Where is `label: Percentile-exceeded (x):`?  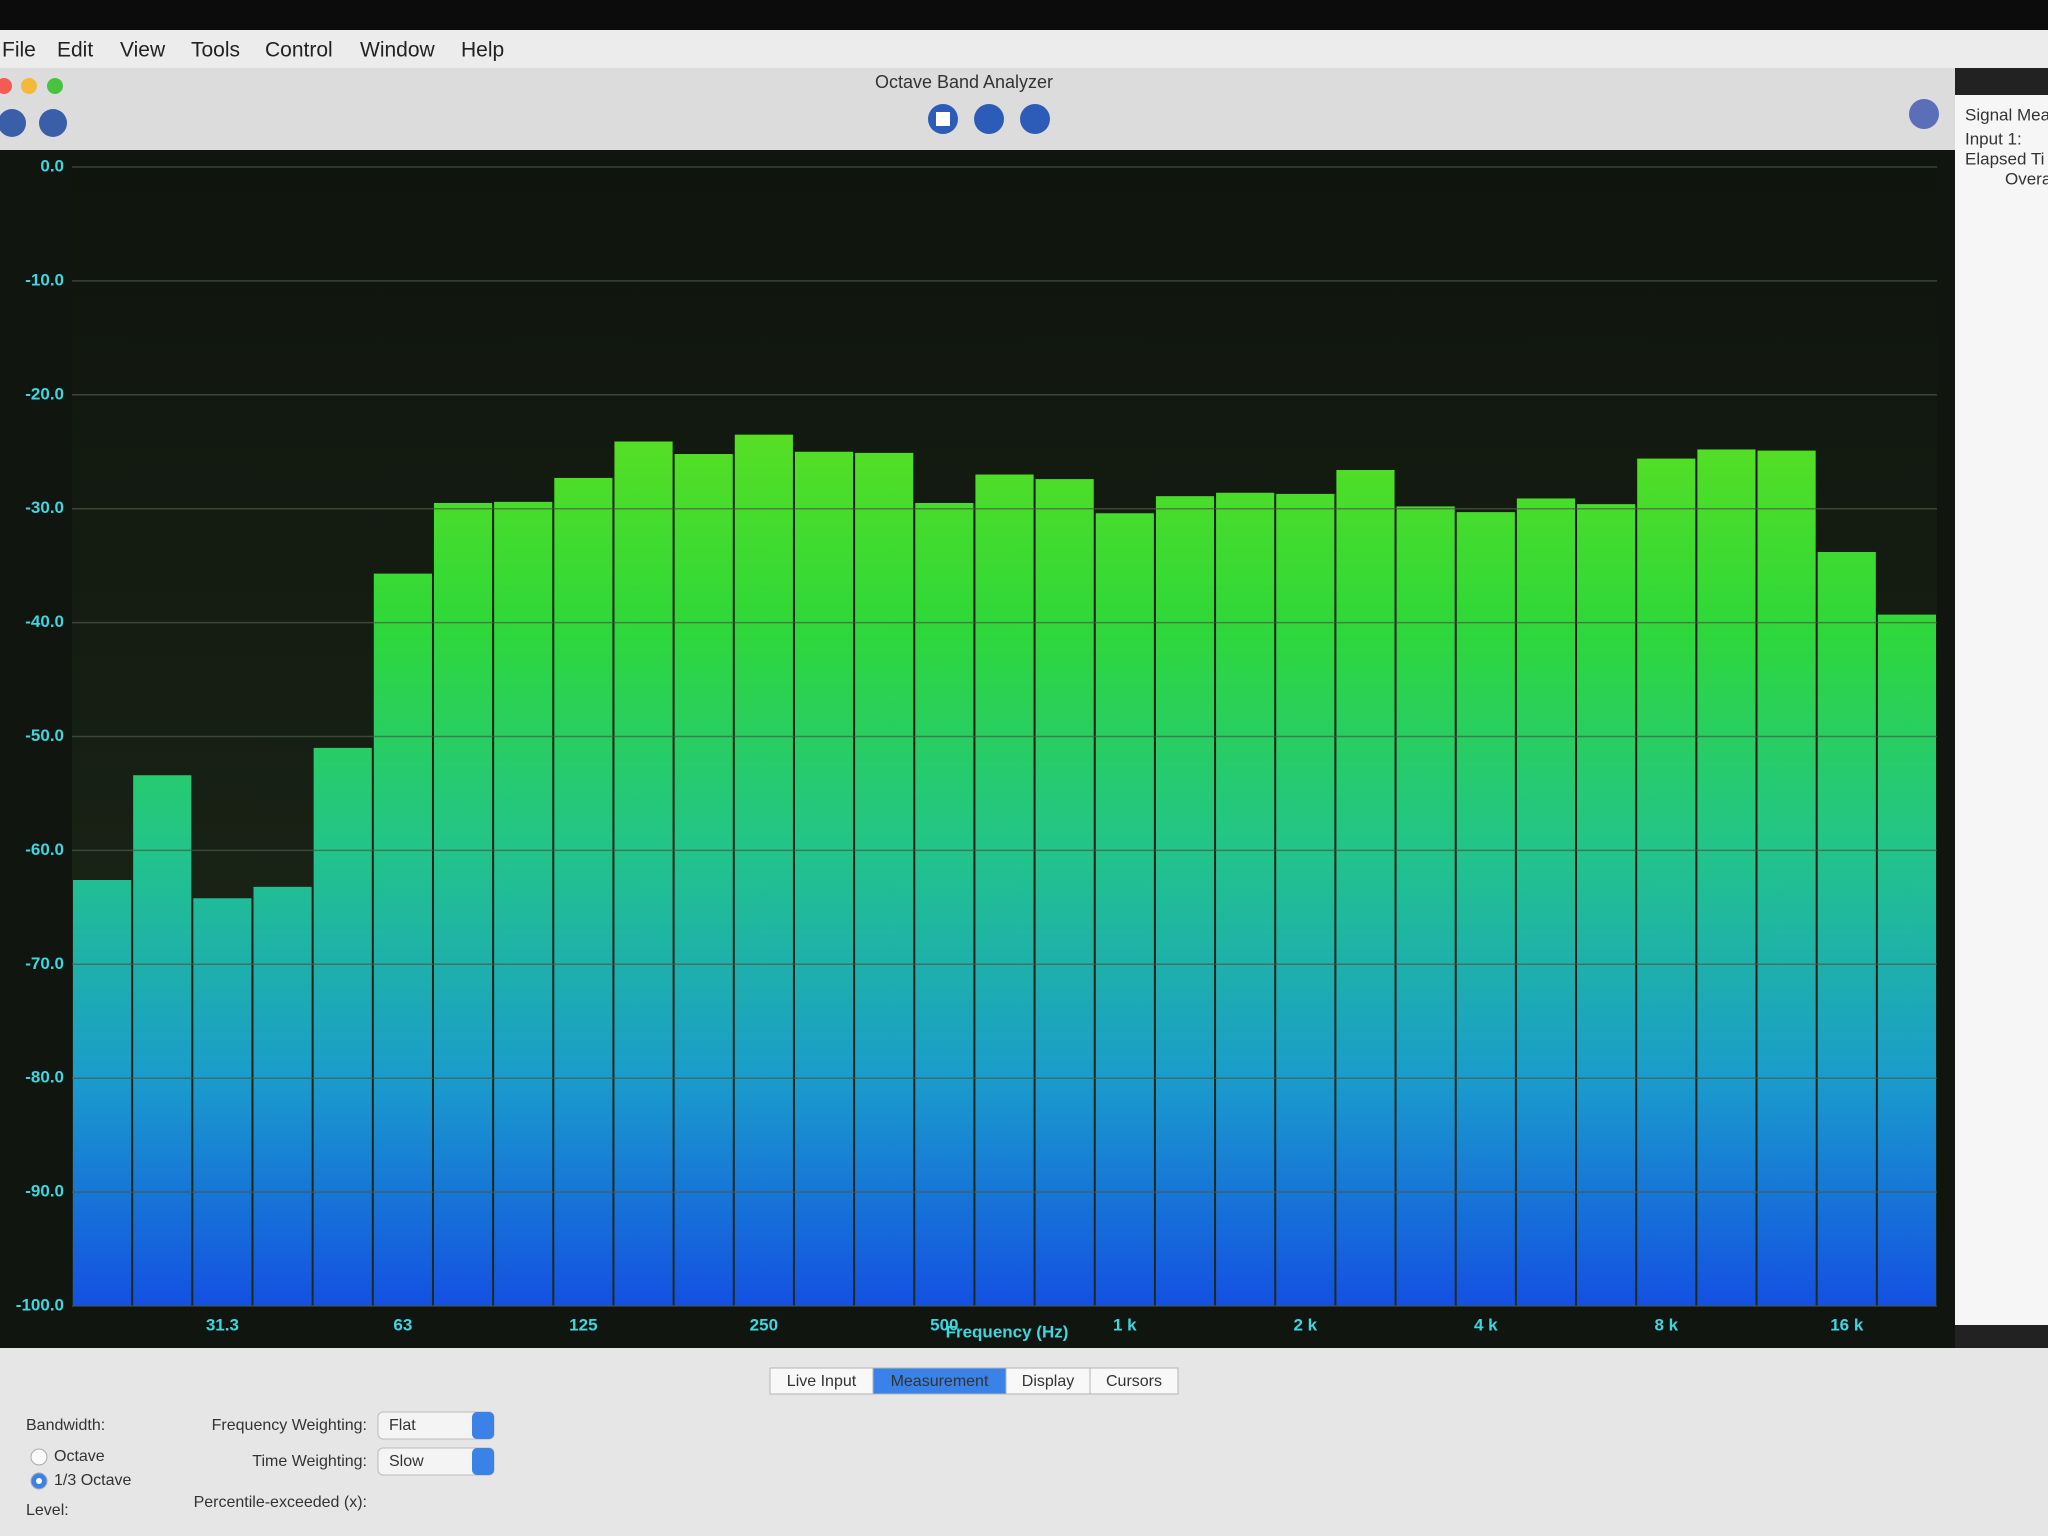
label: Percentile-exceeded (x): is located at coordinates (280, 1502).